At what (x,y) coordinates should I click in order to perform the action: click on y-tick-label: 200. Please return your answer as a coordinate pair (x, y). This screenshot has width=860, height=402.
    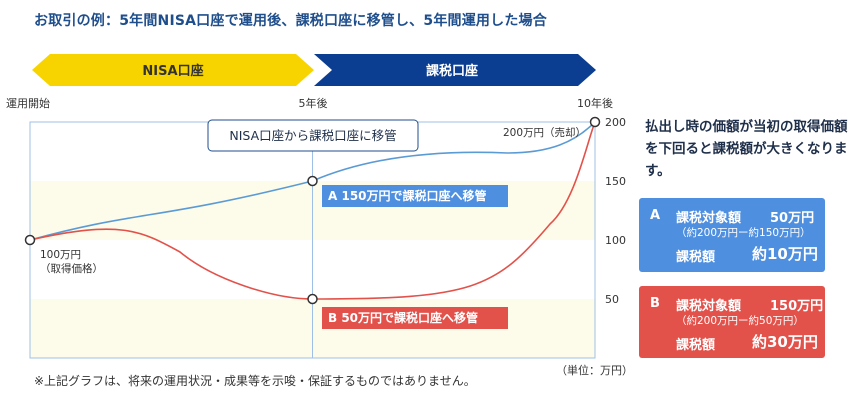
    Looking at the image, I should click on (615, 122).